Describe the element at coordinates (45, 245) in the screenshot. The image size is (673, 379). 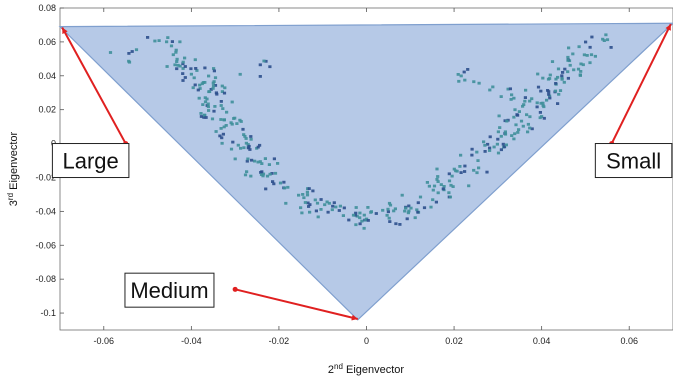
I see `y-tick-label: -0.06` at that location.